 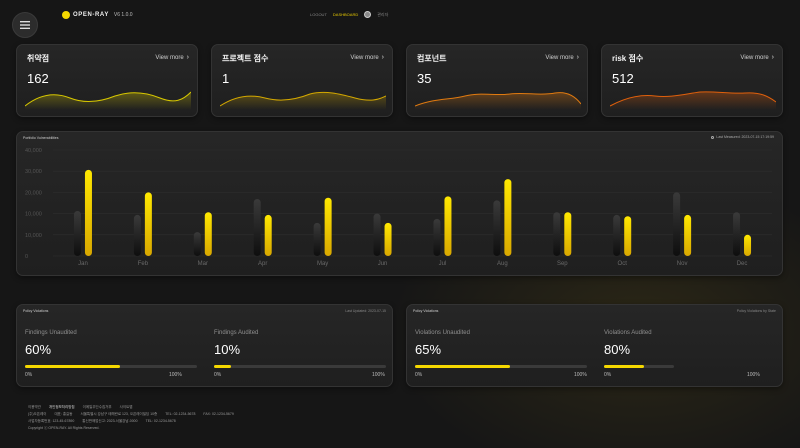 I want to click on x-tick-label: Apr, so click(x=262, y=264).